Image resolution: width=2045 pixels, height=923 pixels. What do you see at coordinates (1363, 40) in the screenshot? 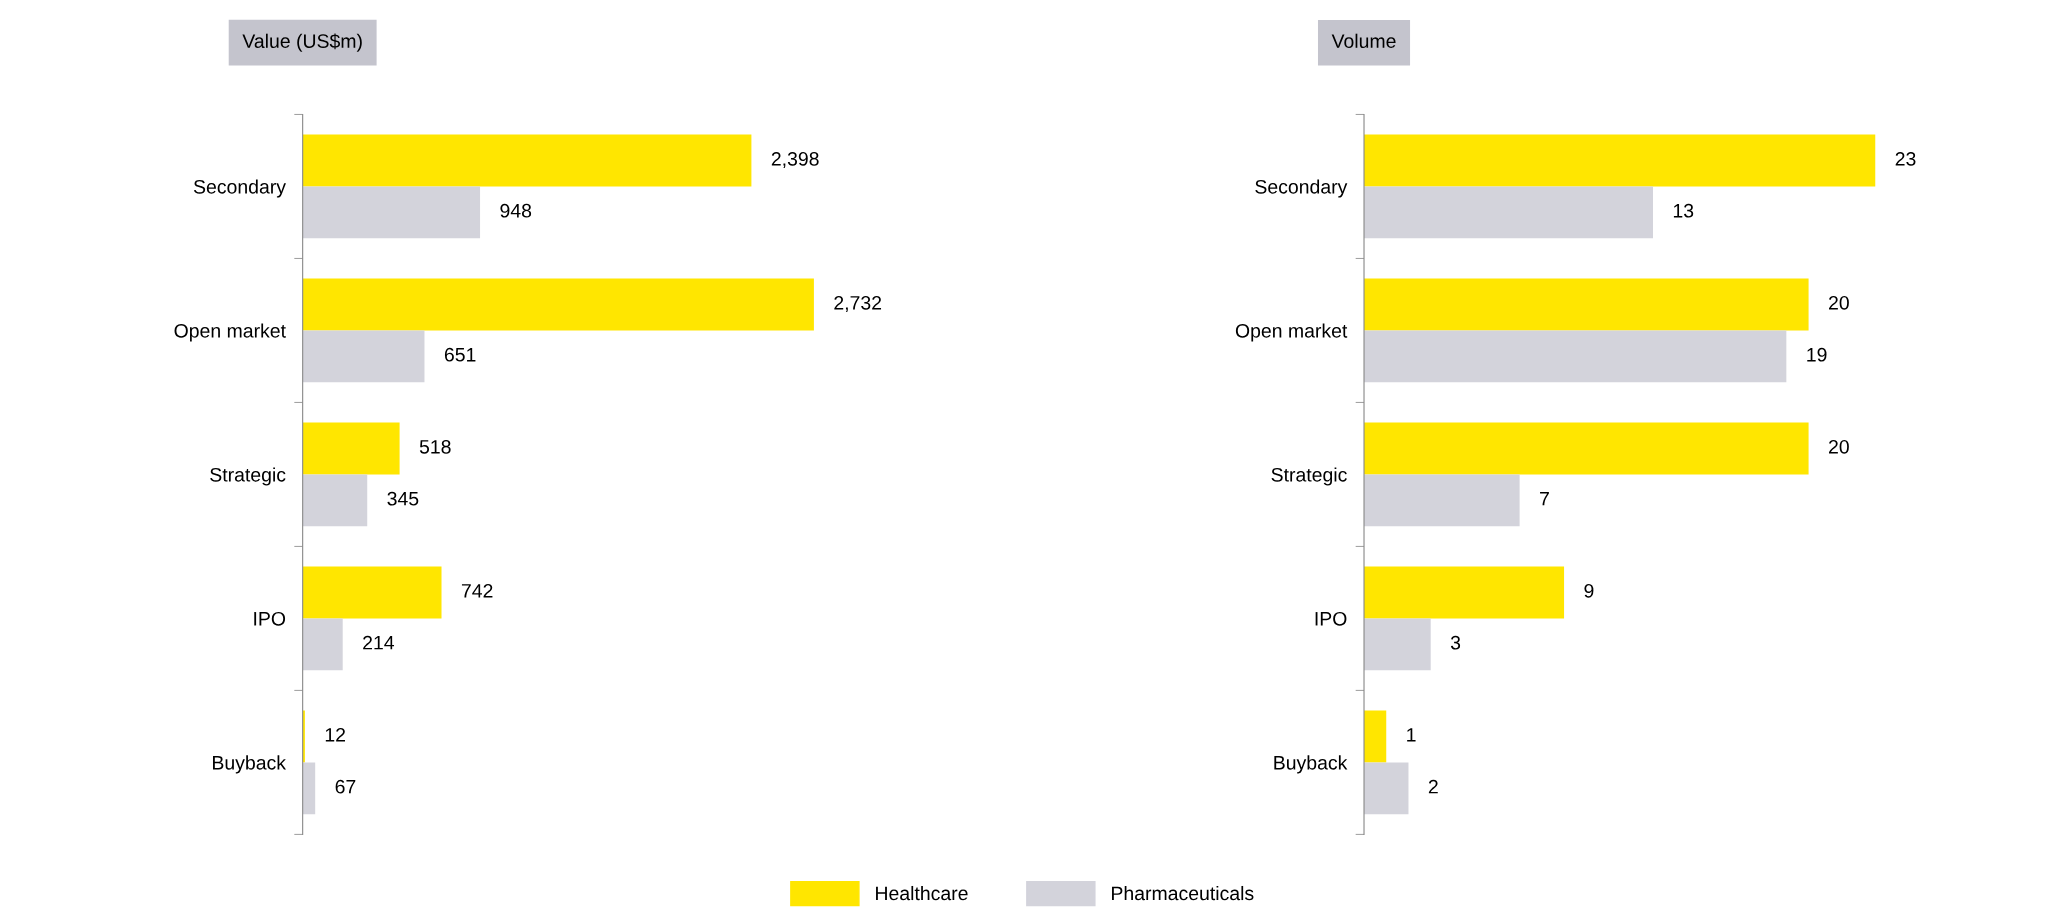
I see `chart-title: Volume` at bounding box center [1363, 40].